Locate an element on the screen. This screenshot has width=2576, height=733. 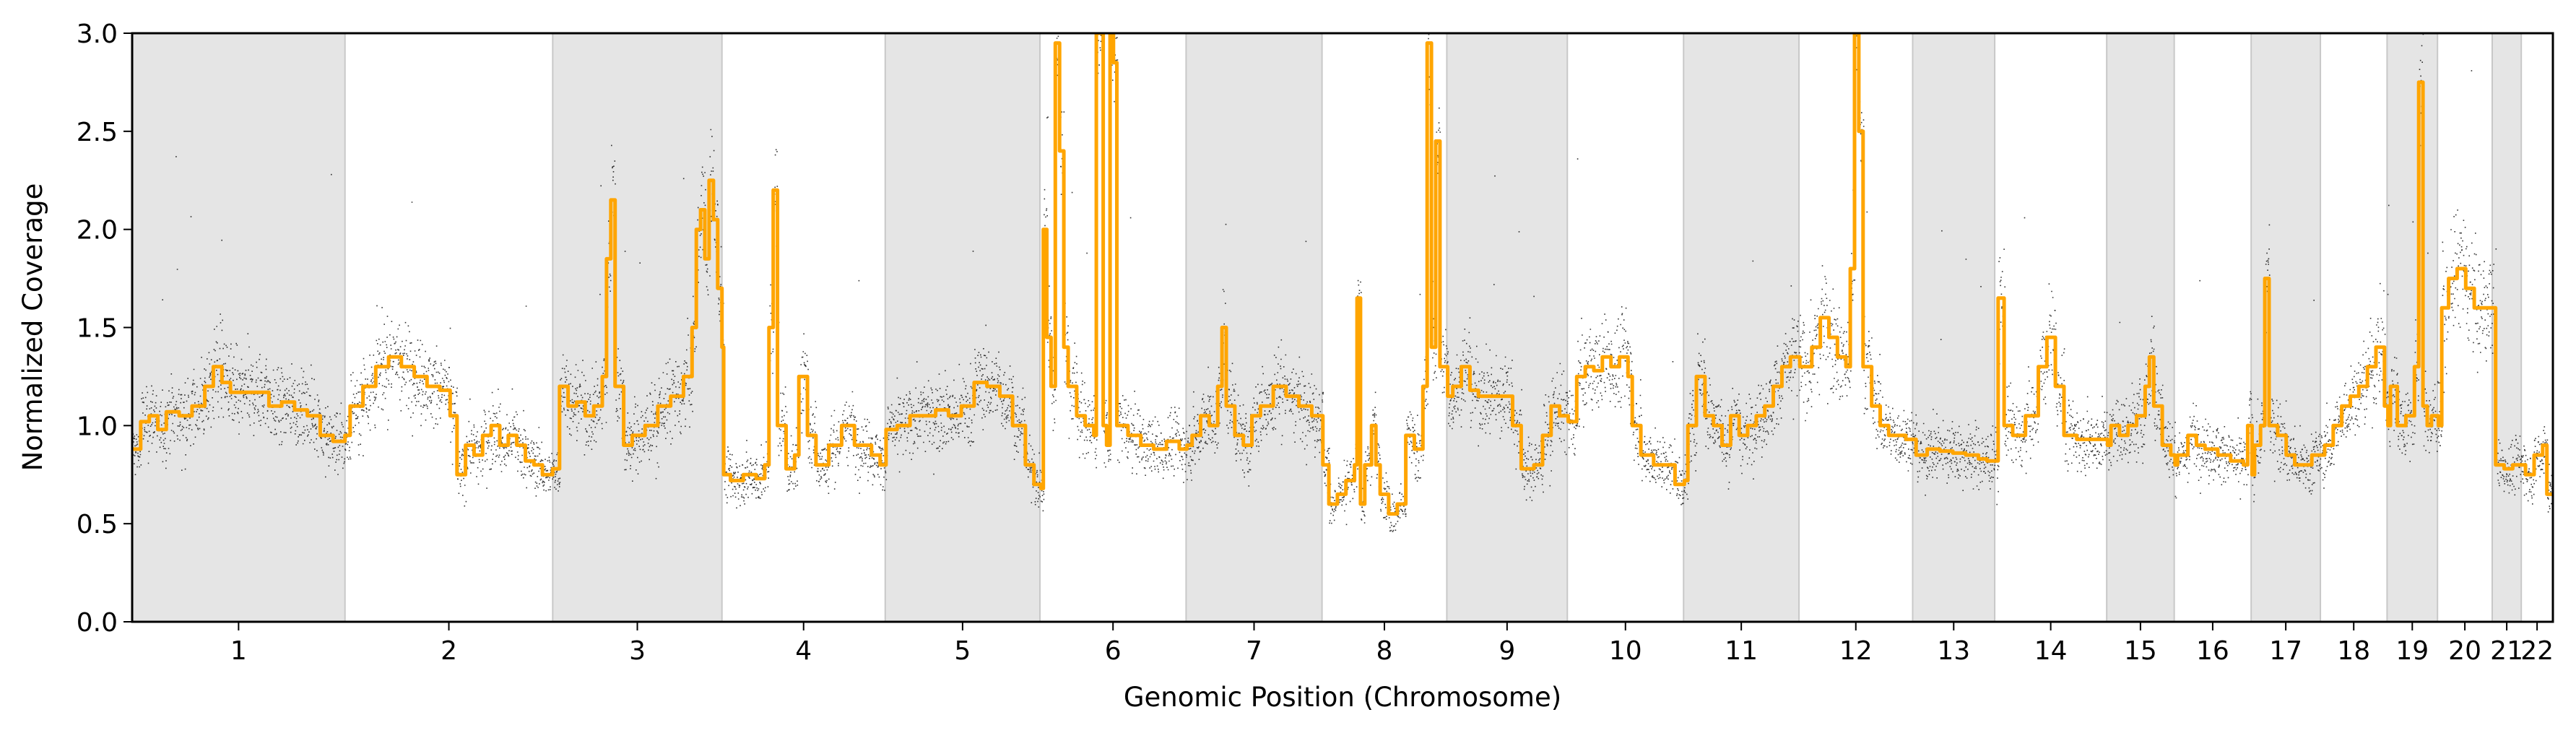
x-tick-label-13: 13 is located at coordinates (1953, 651).